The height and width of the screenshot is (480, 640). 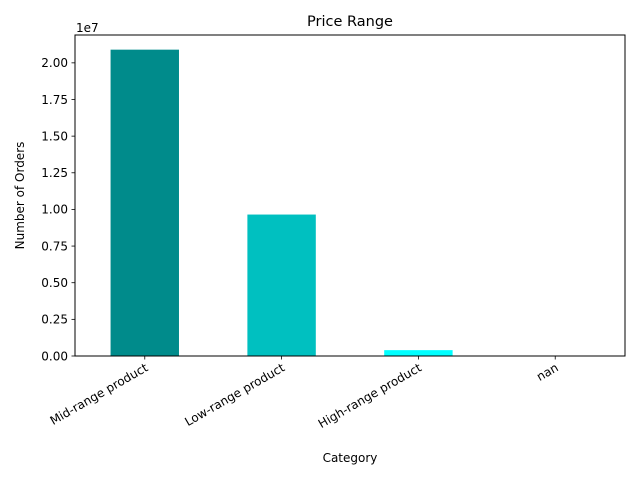 I want to click on y-tick-label-5: 1.25, so click(x=54, y=173).